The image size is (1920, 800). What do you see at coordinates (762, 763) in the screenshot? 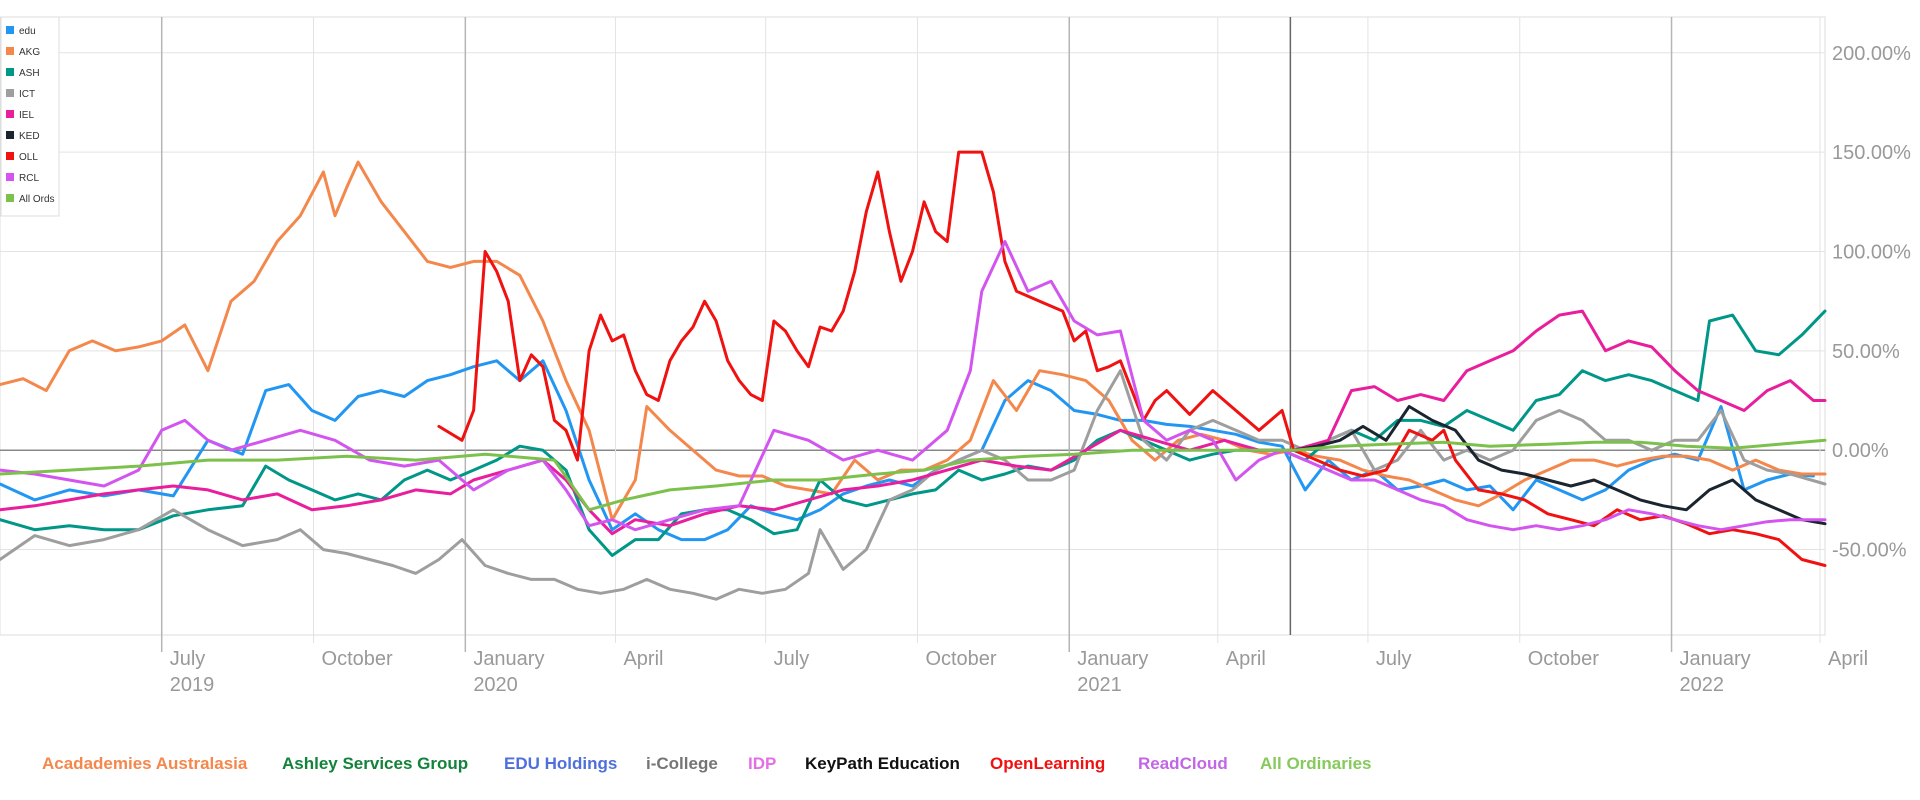
I see `bottom-legend-item: IDP` at bounding box center [762, 763].